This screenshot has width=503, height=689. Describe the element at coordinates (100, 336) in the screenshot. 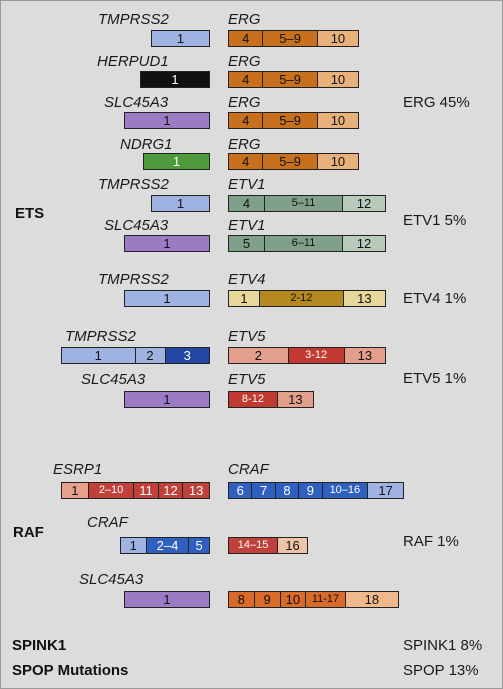

I see `fusion-7-five-gene: TMPRSS2` at that location.